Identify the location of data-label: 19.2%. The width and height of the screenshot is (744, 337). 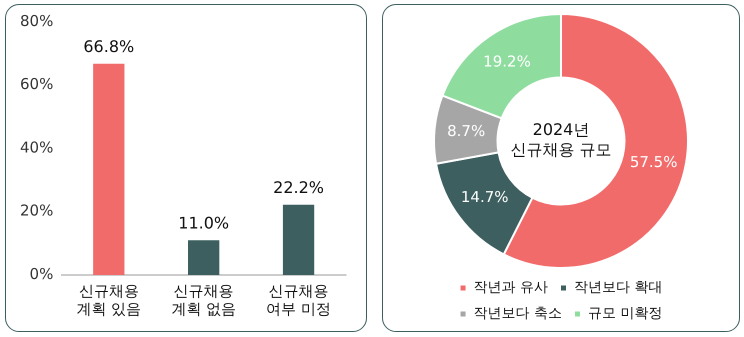
(507, 61).